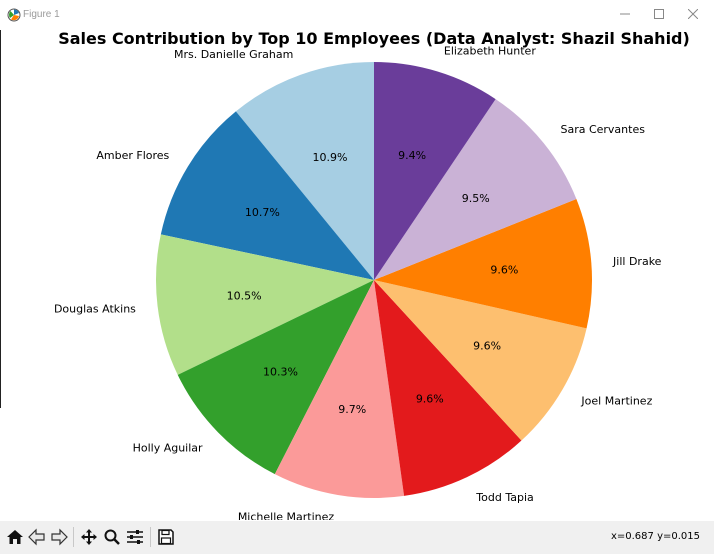 This screenshot has height=554, width=714. Describe the element at coordinates (412, 155) in the screenshot. I see `slice-percent-label: 9.4%` at that location.